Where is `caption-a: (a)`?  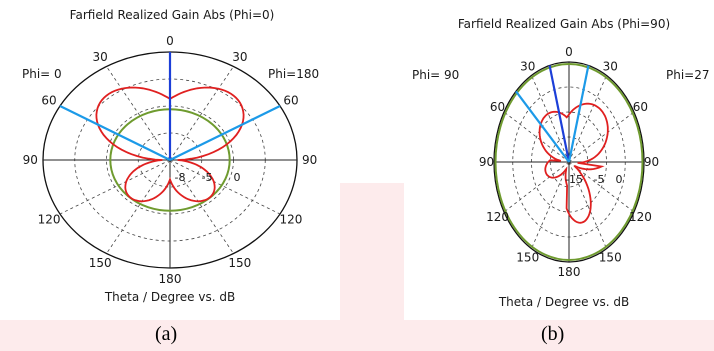 caption-a: (a) is located at coordinates (166, 334).